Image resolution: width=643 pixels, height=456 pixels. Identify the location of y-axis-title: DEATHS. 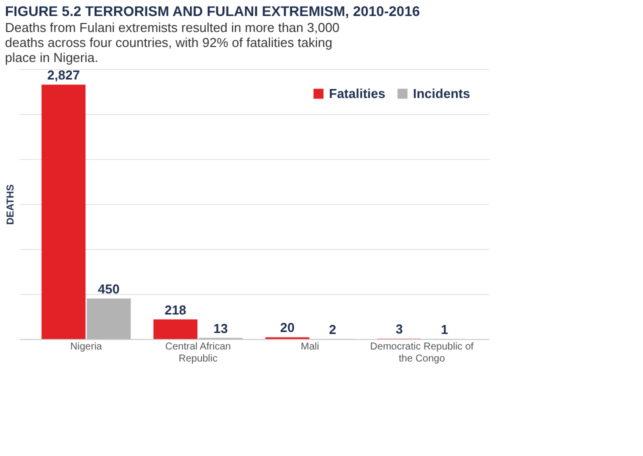
(11, 204).